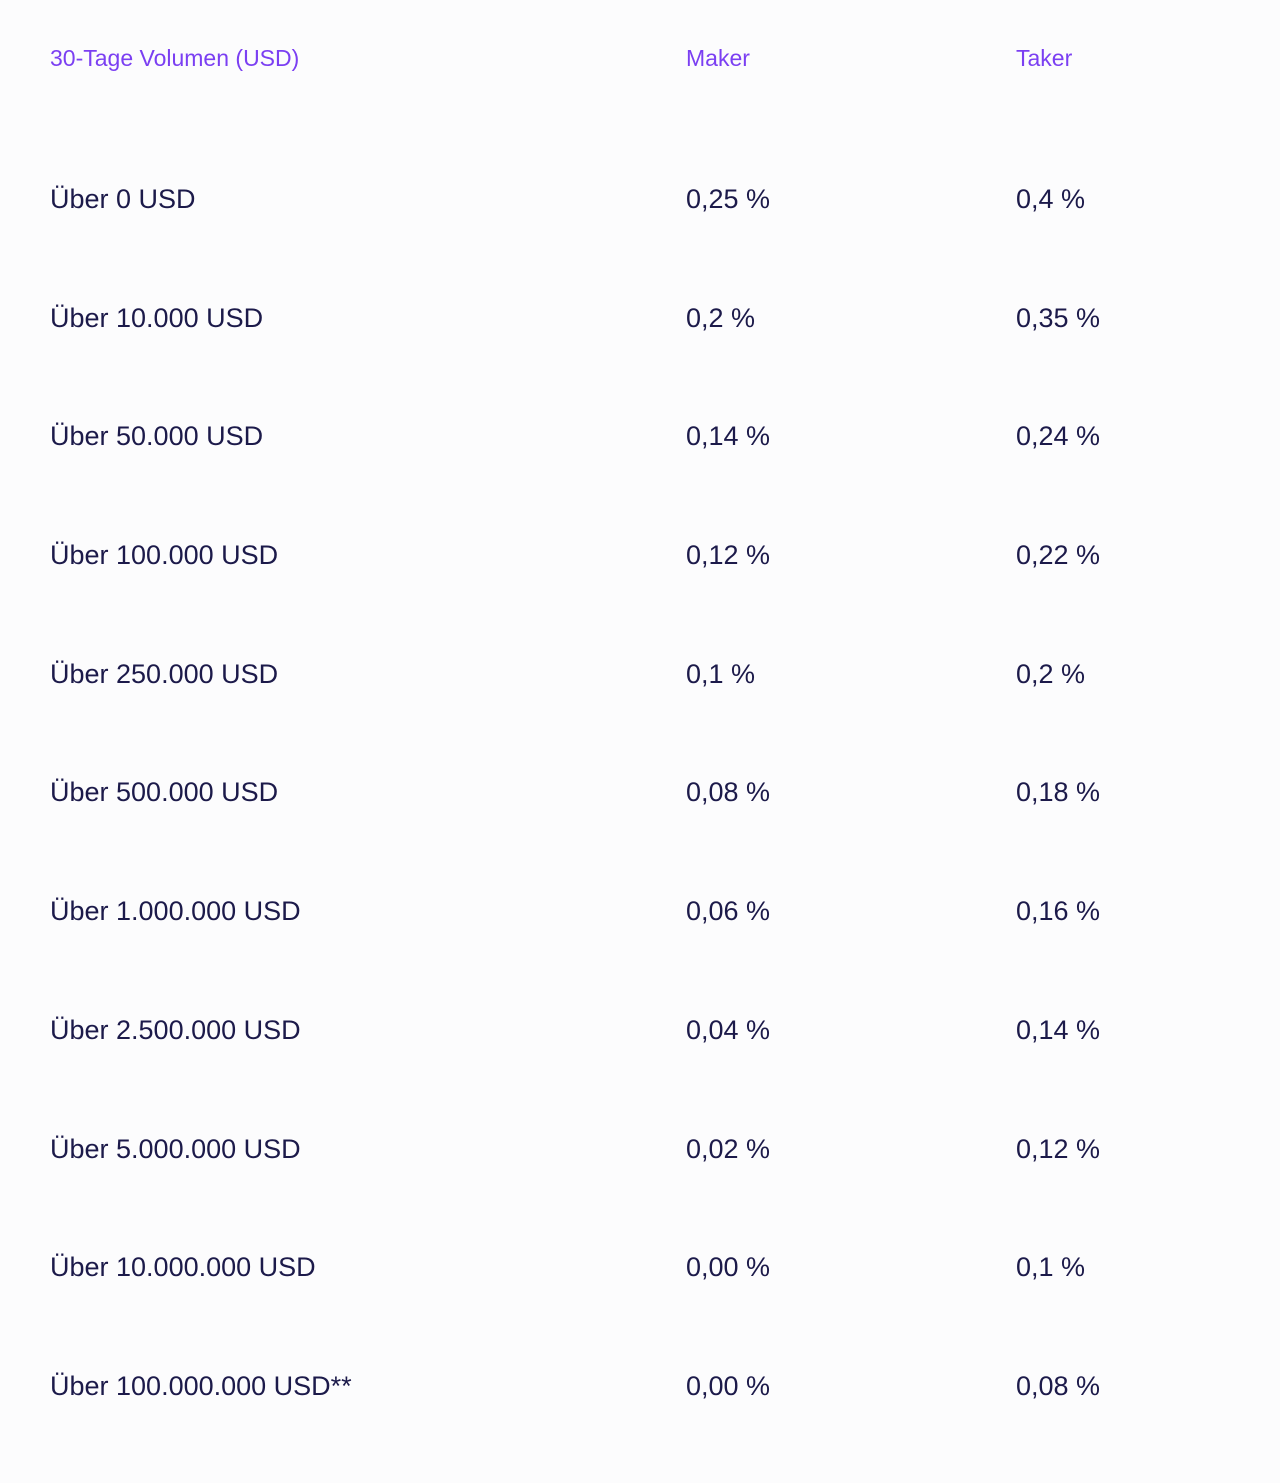  I want to click on taker-fee-cell: 0,22 %, so click(1058, 555).